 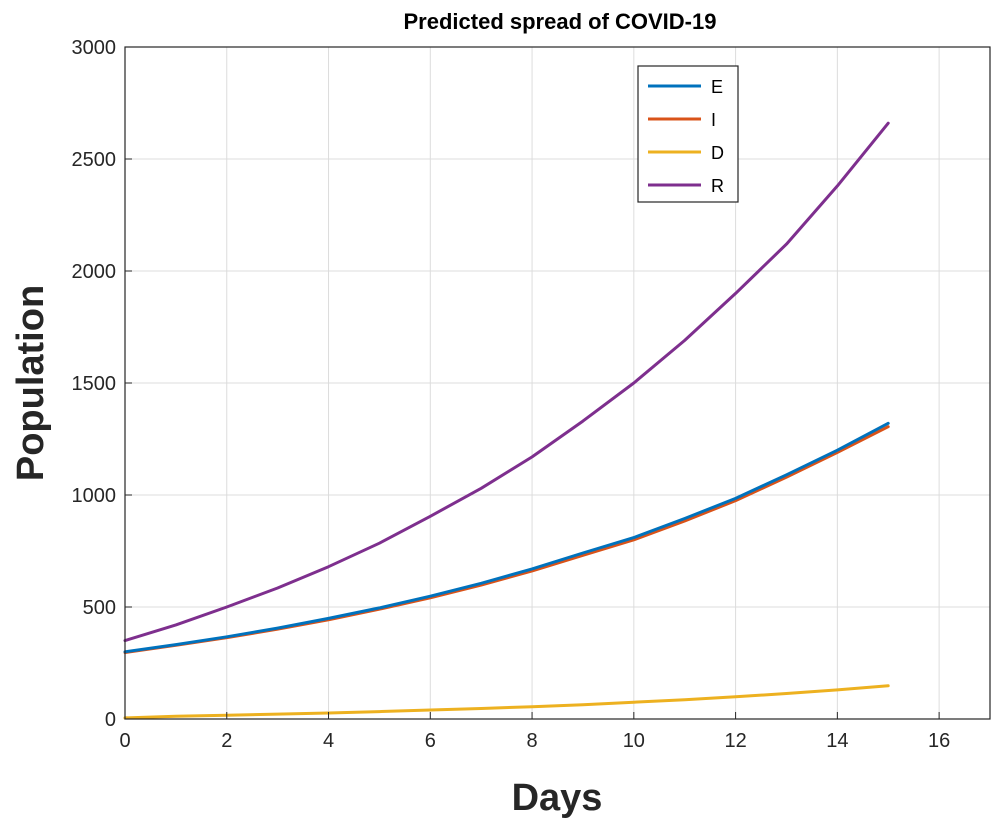 What do you see at coordinates (717, 186) in the screenshot?
I see `legend-label-r: R` at bounding box center [717, 186].